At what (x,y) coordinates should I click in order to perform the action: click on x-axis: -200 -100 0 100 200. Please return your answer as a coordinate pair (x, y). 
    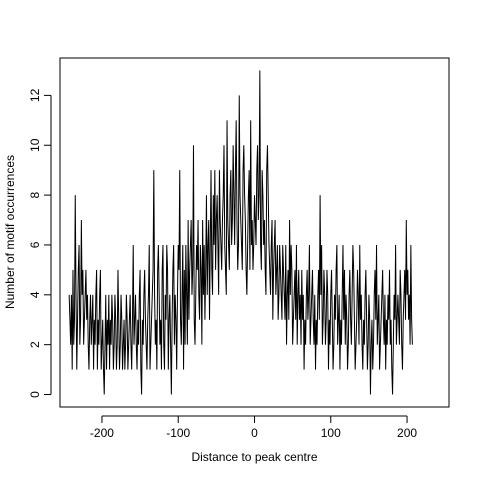
    Looking at the image, I should click on (253, 427).